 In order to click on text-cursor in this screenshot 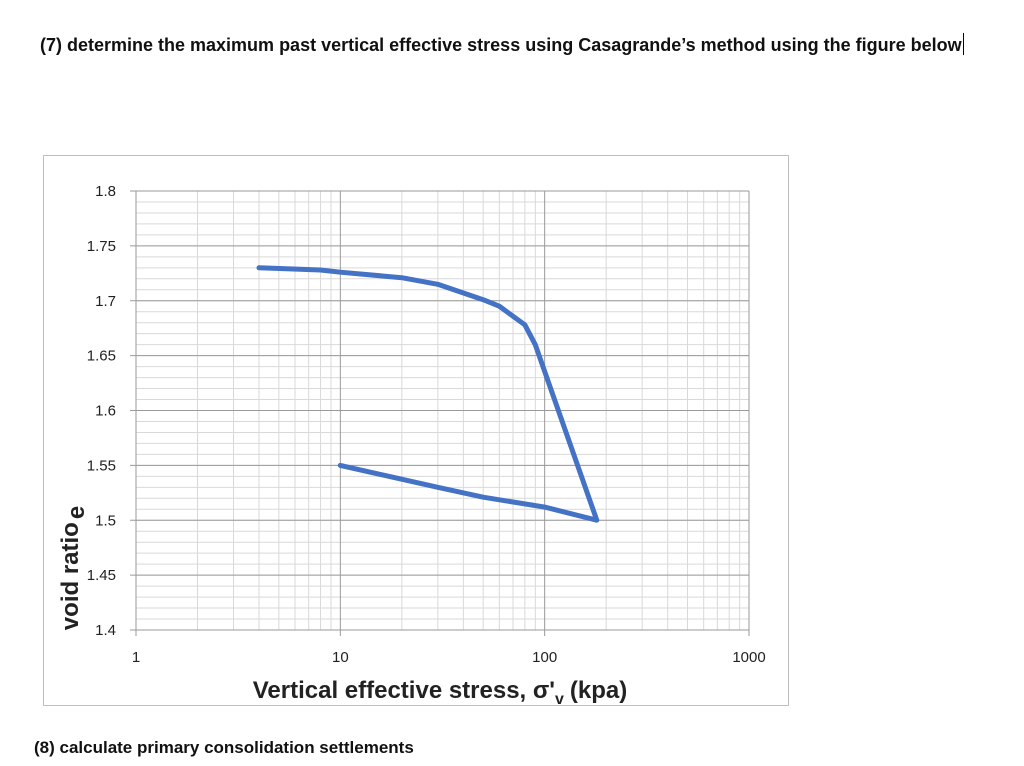, I will do `click(963, 44)`.